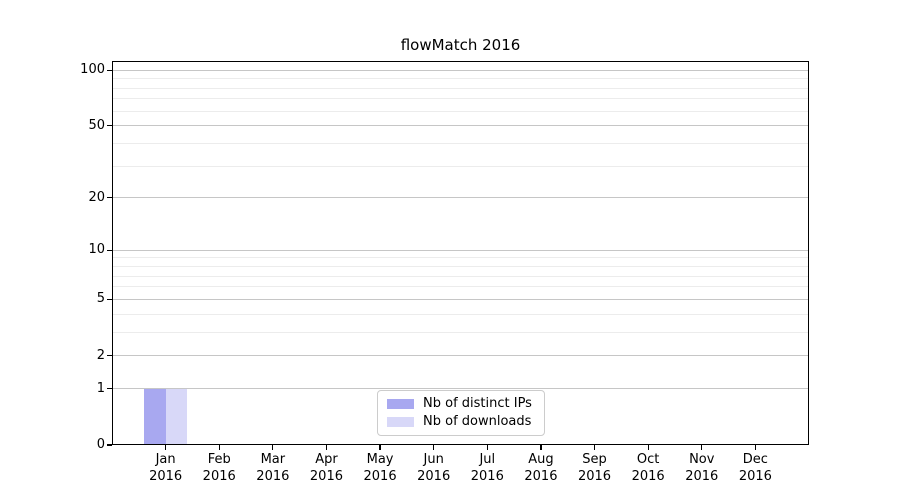  What do you see at coordinates (380, 459) in the screenshot?
I see `x-tick-label-line: May` at bounding box center [380, 459].